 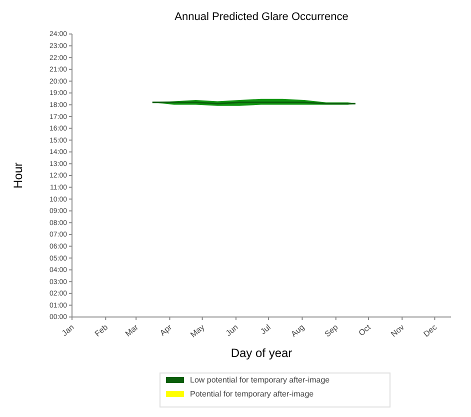 I want to click on legend-label: Potential for temporary after-image, so click(x=252, y=394).